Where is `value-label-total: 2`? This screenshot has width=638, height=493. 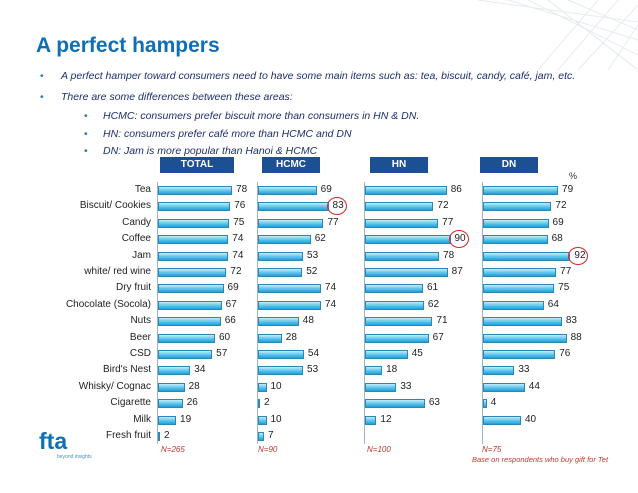 value-label-total: 2 is located at coordinates (167, 435).